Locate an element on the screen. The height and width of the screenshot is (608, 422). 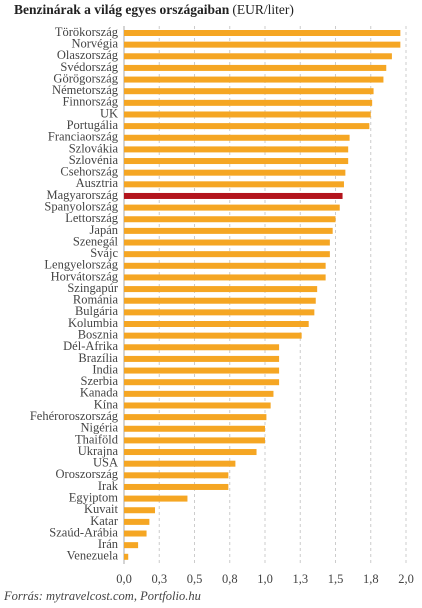
x-tick-label: 0,5 is located at coordinates (195, 579).